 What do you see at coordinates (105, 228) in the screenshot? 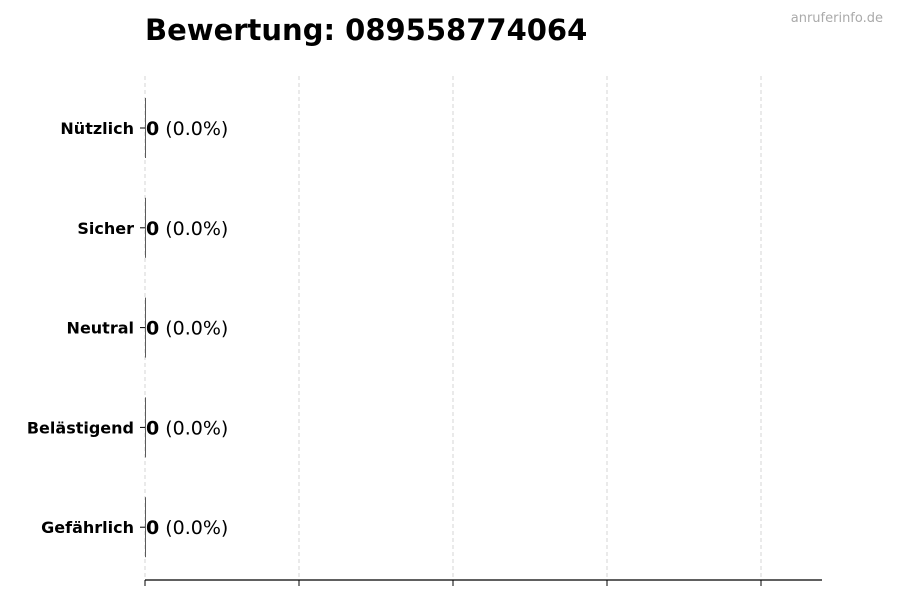
I see `y-tick-label: Sicher` at bounding box center [105, 228].